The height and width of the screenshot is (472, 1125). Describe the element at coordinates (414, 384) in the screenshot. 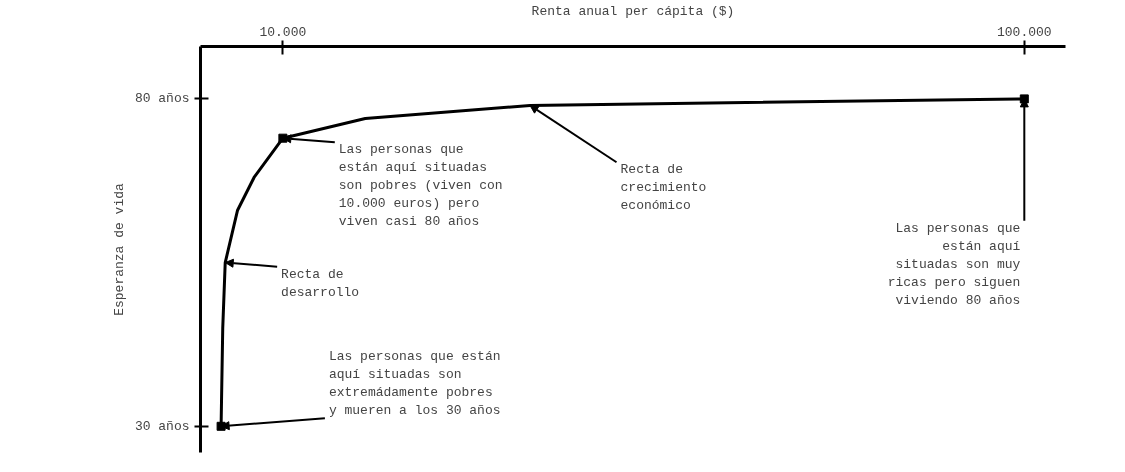

I see `annotation: Las personas que están aquí situadas son extremádamente pobres y mueren a los 30 años` at that location.